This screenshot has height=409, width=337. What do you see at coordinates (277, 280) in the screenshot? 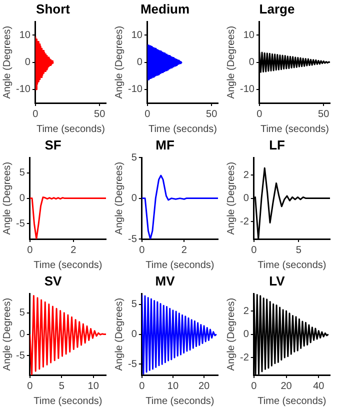
I see `chart-title: LV` at bounding box center [277, 280].